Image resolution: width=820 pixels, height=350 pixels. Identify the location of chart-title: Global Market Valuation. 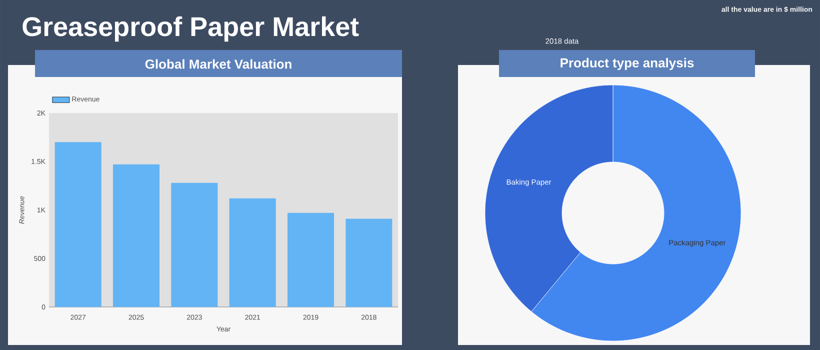
(218, 64).